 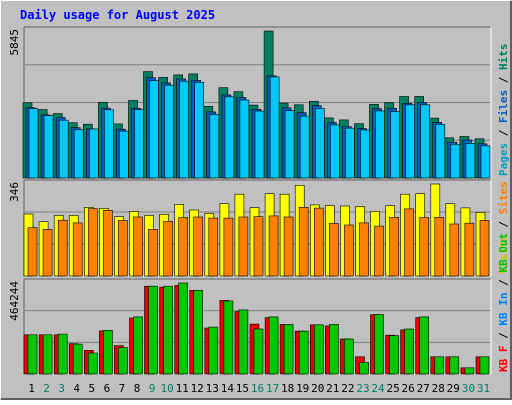 I want to click on chart-title: Daily usage for August 2025, so click(x=117, y=15).